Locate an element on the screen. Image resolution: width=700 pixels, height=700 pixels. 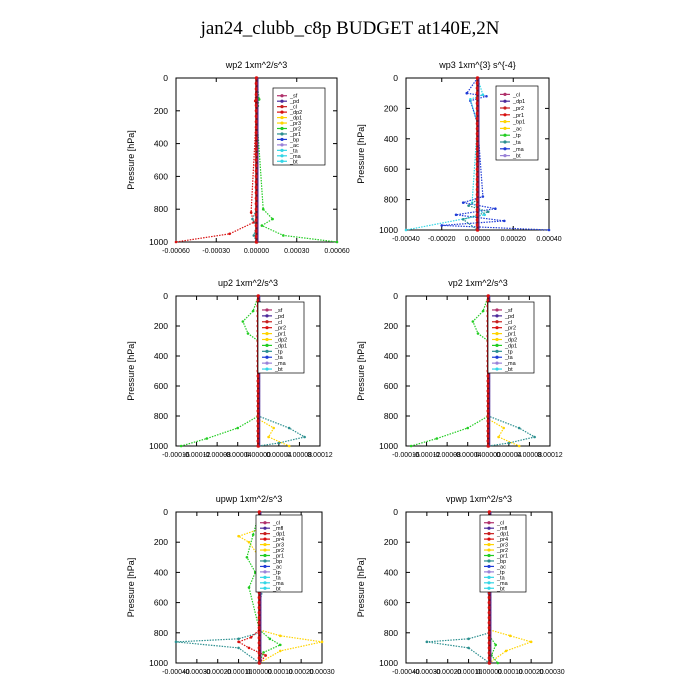
legend-entry: _bp is located at coordinates (294, 140).